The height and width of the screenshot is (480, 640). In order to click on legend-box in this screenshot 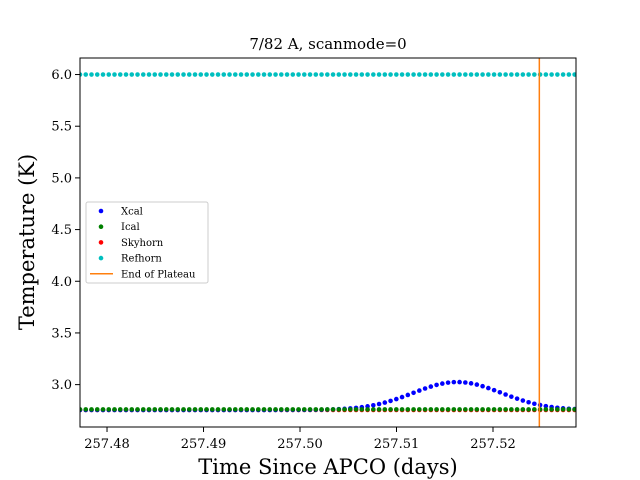, I will do `click(147, 242)`.